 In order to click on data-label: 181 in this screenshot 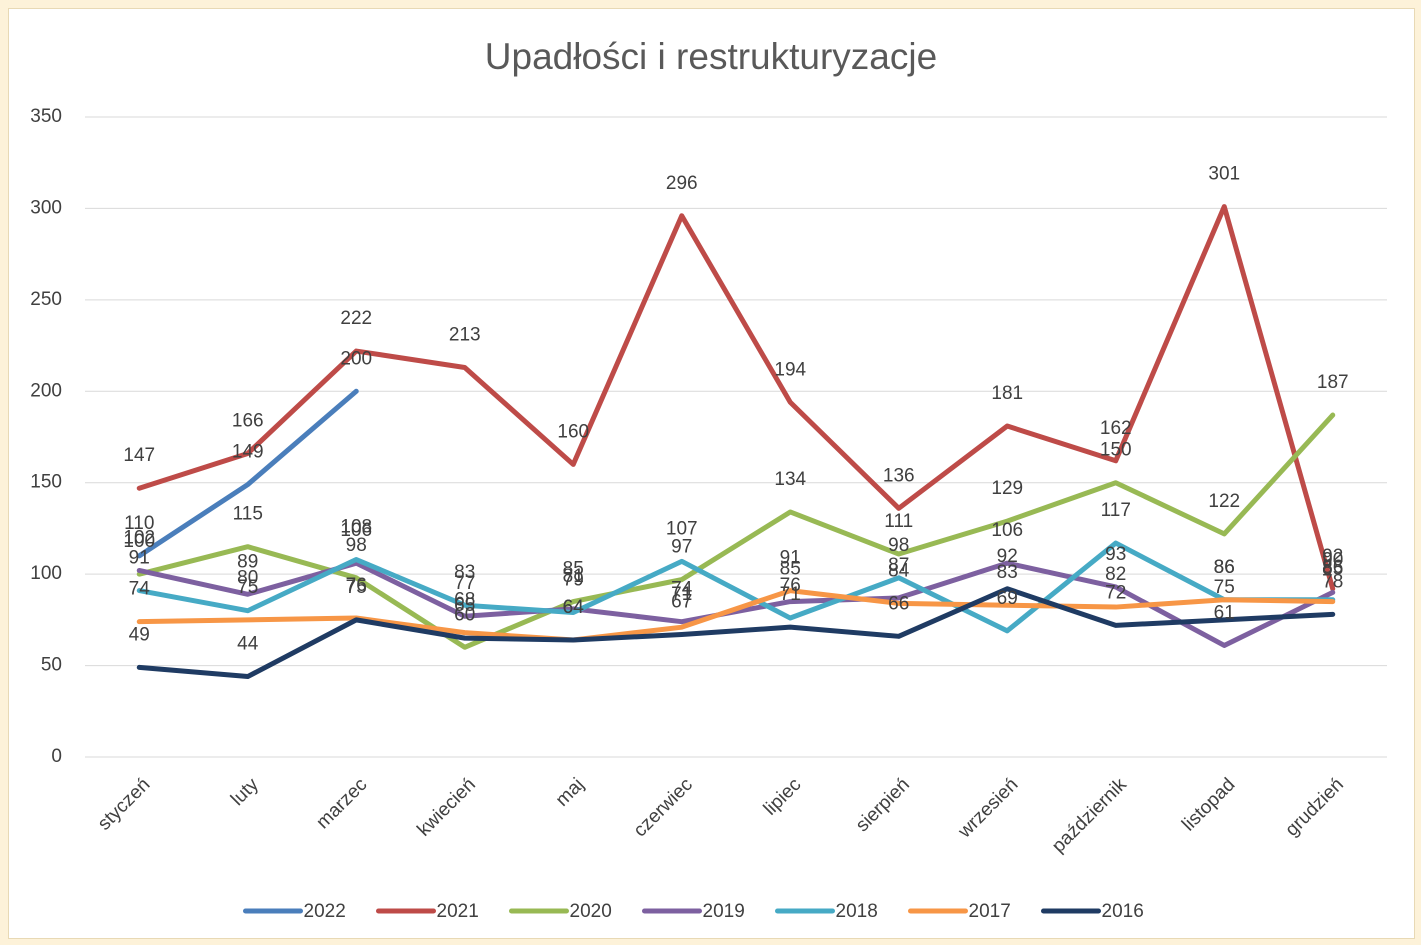, I will do `click(1007, 393)`.